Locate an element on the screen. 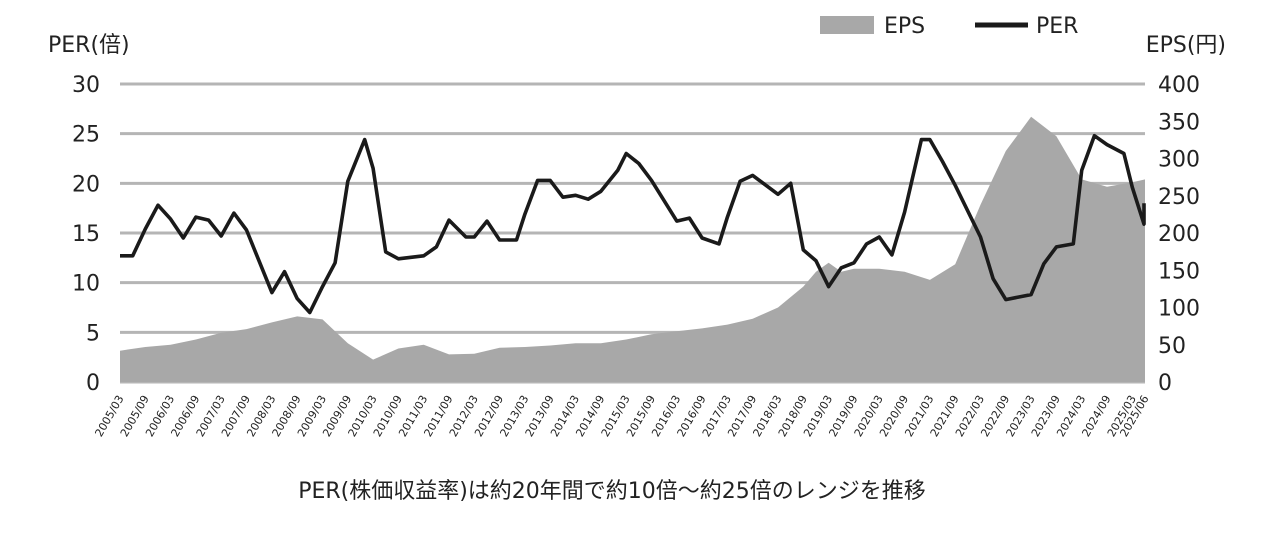 This screenshot has width=1272, height=552. legend-eps-swatch is located at coordinates (847, 25).